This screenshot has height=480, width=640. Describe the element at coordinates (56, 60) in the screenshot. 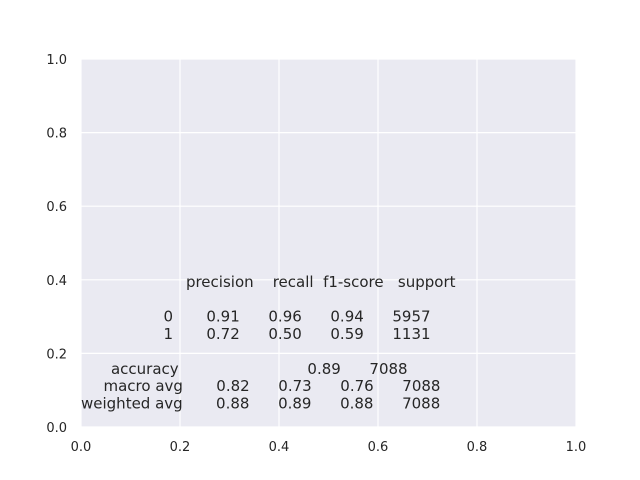

I see `y-tick-label: 1.0` at that location.